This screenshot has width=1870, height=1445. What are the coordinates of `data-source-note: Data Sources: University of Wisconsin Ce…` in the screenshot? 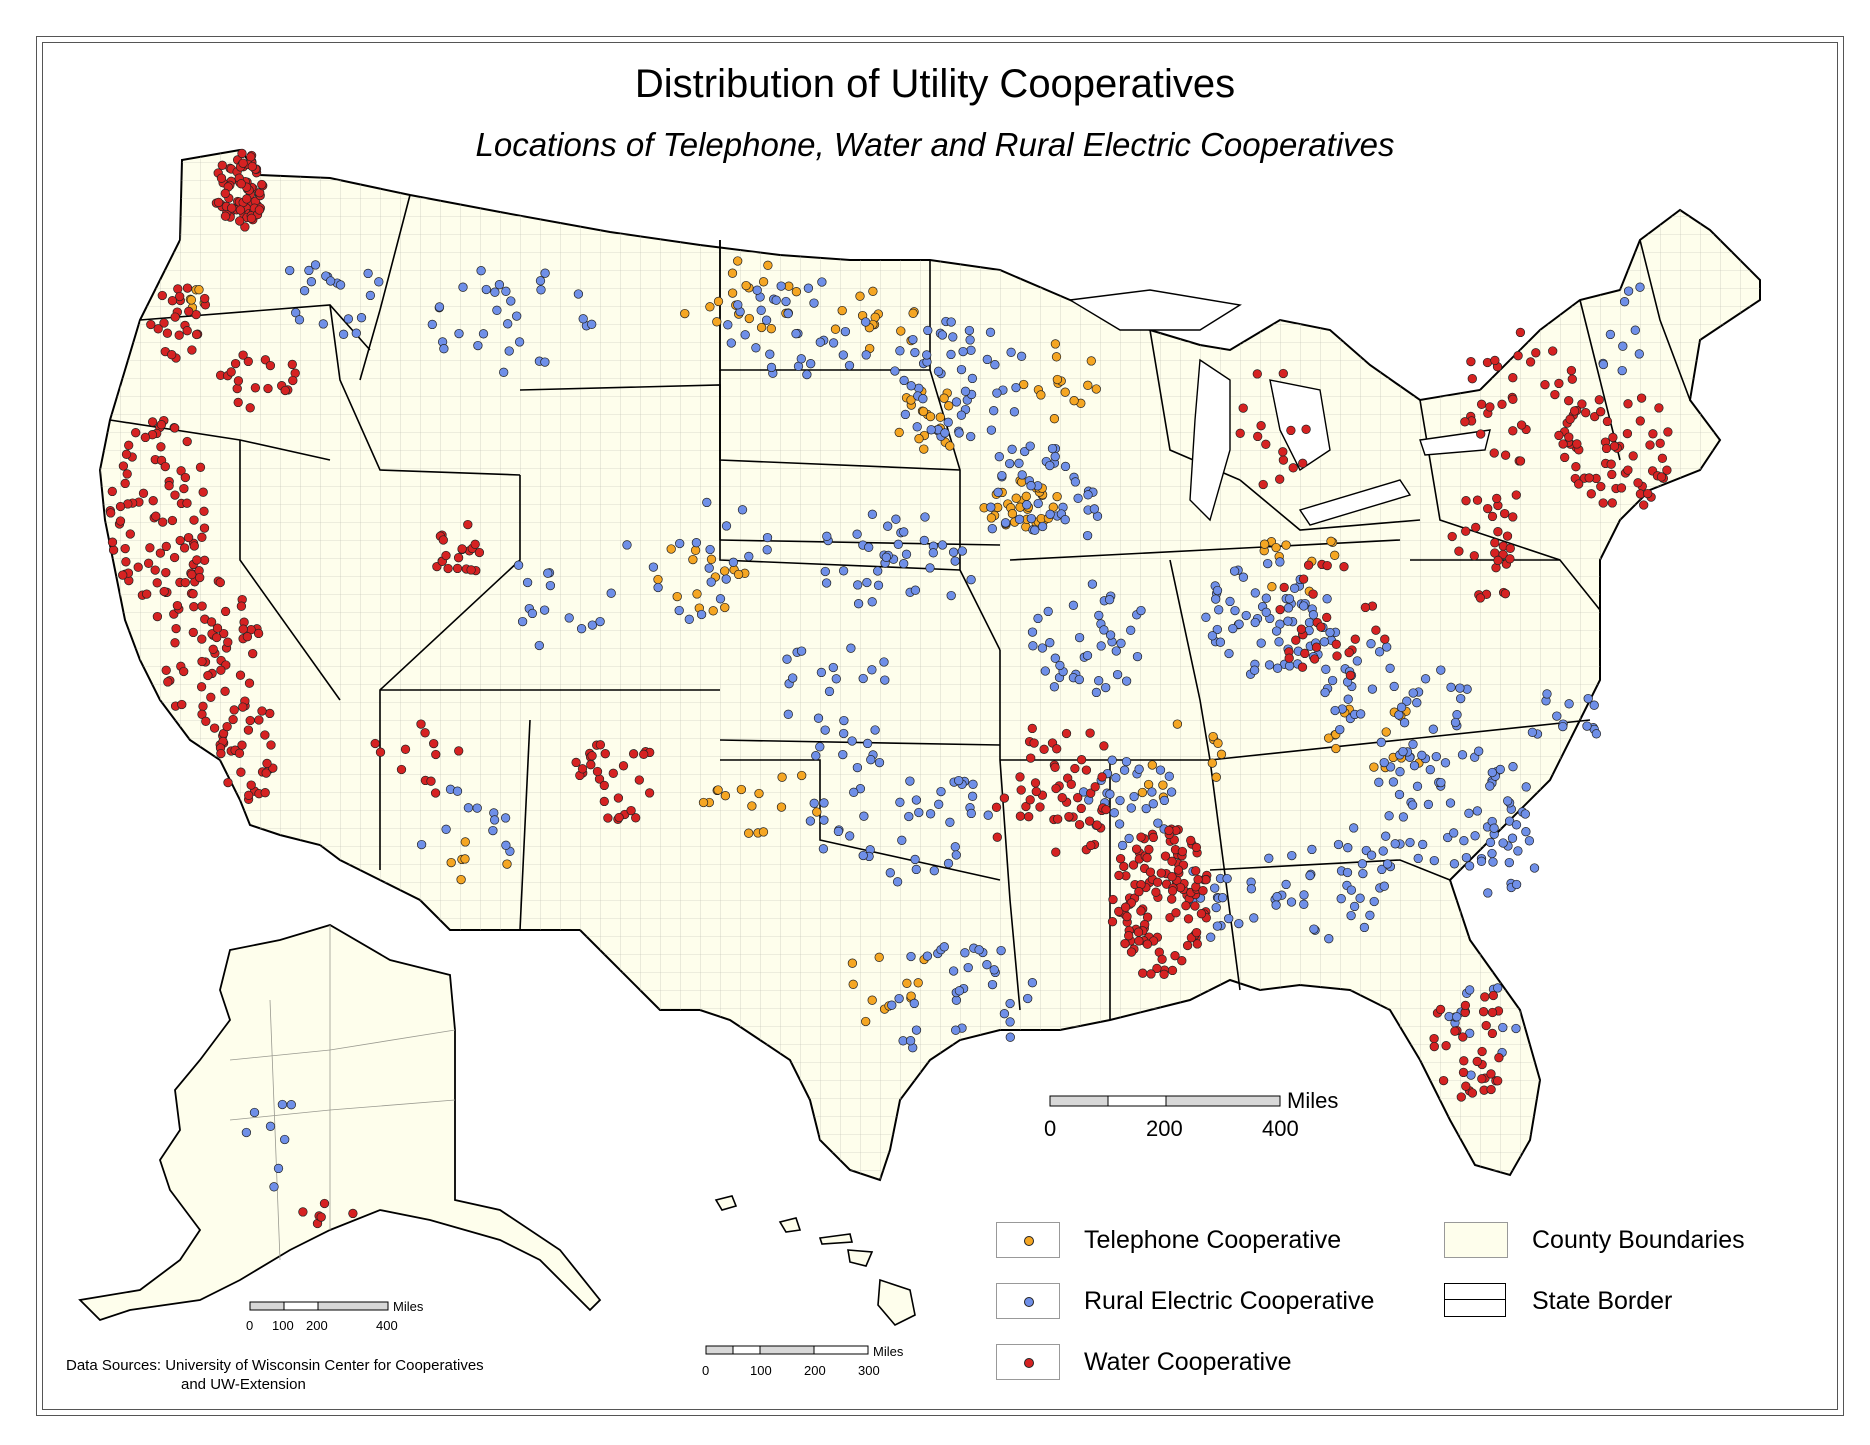 It's located at (275, 1375).